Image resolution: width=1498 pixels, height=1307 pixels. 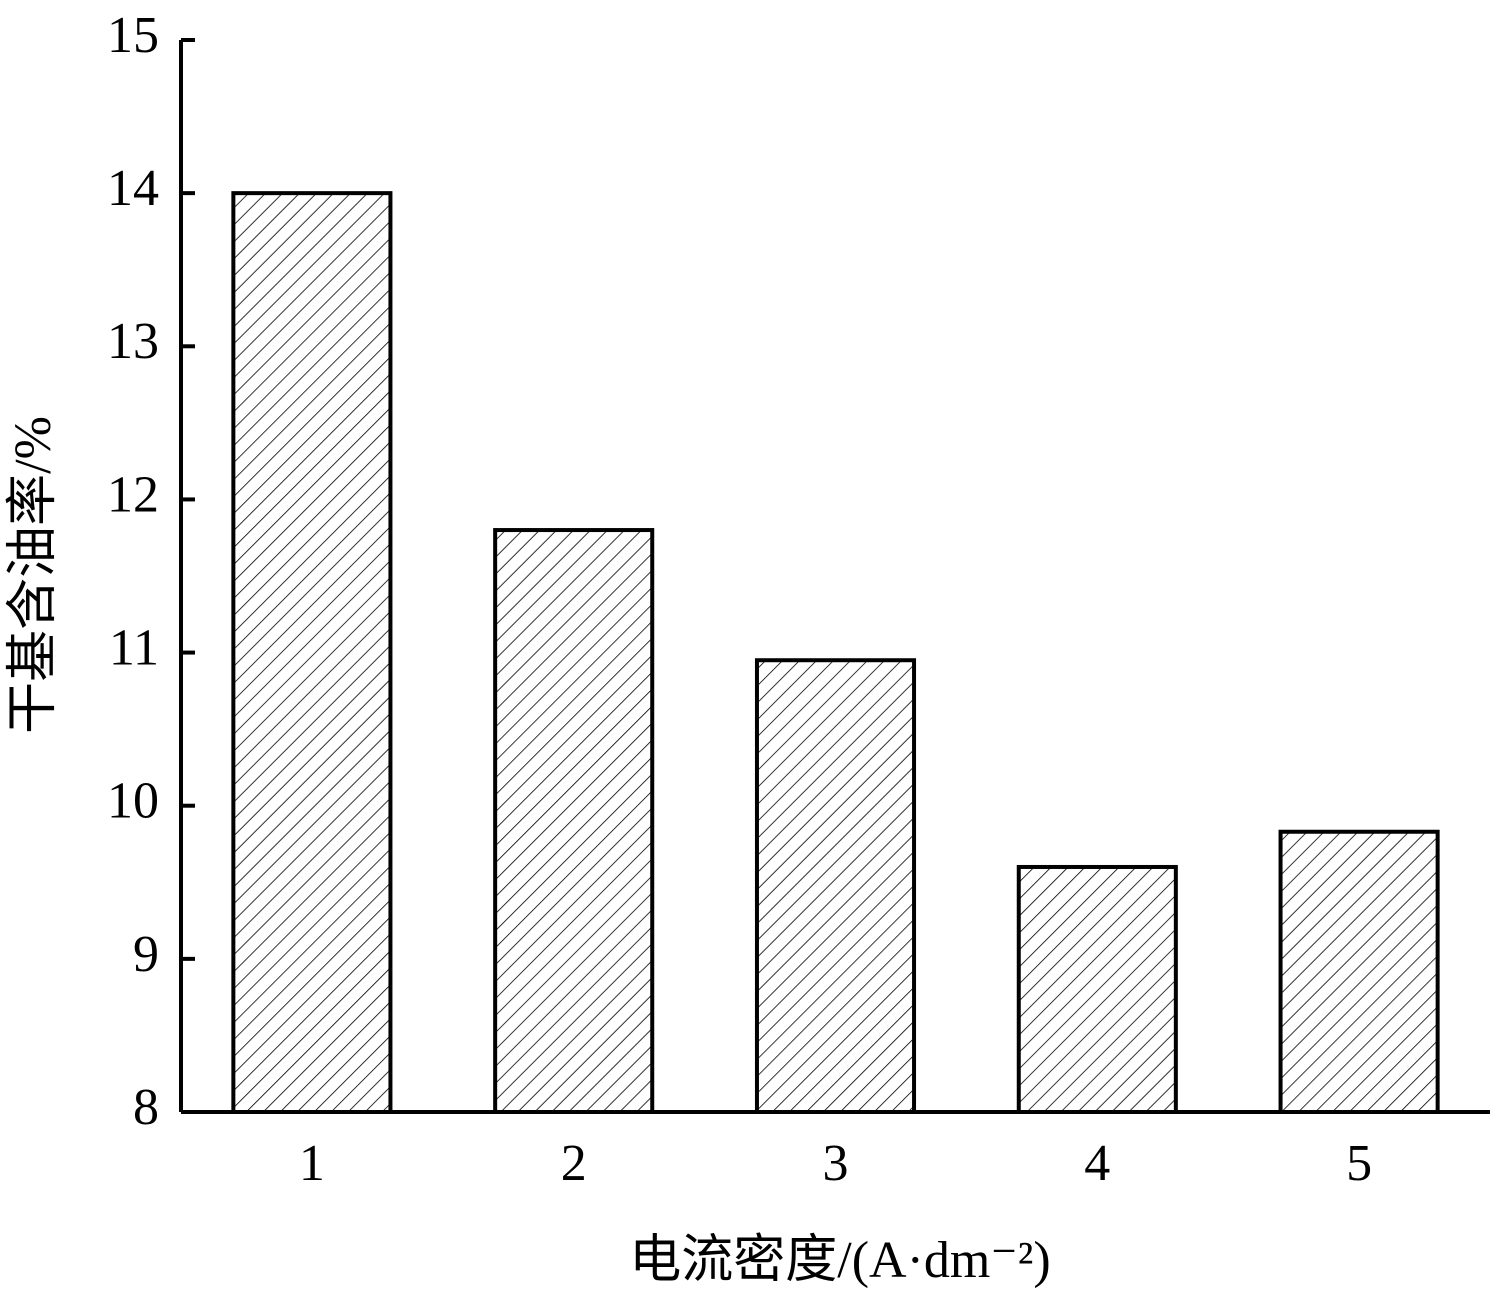 What do you see at coordinates (574, 1163) in the screenshot?
I see `x-tick-label: 2` at bounding box center [574, 1163].